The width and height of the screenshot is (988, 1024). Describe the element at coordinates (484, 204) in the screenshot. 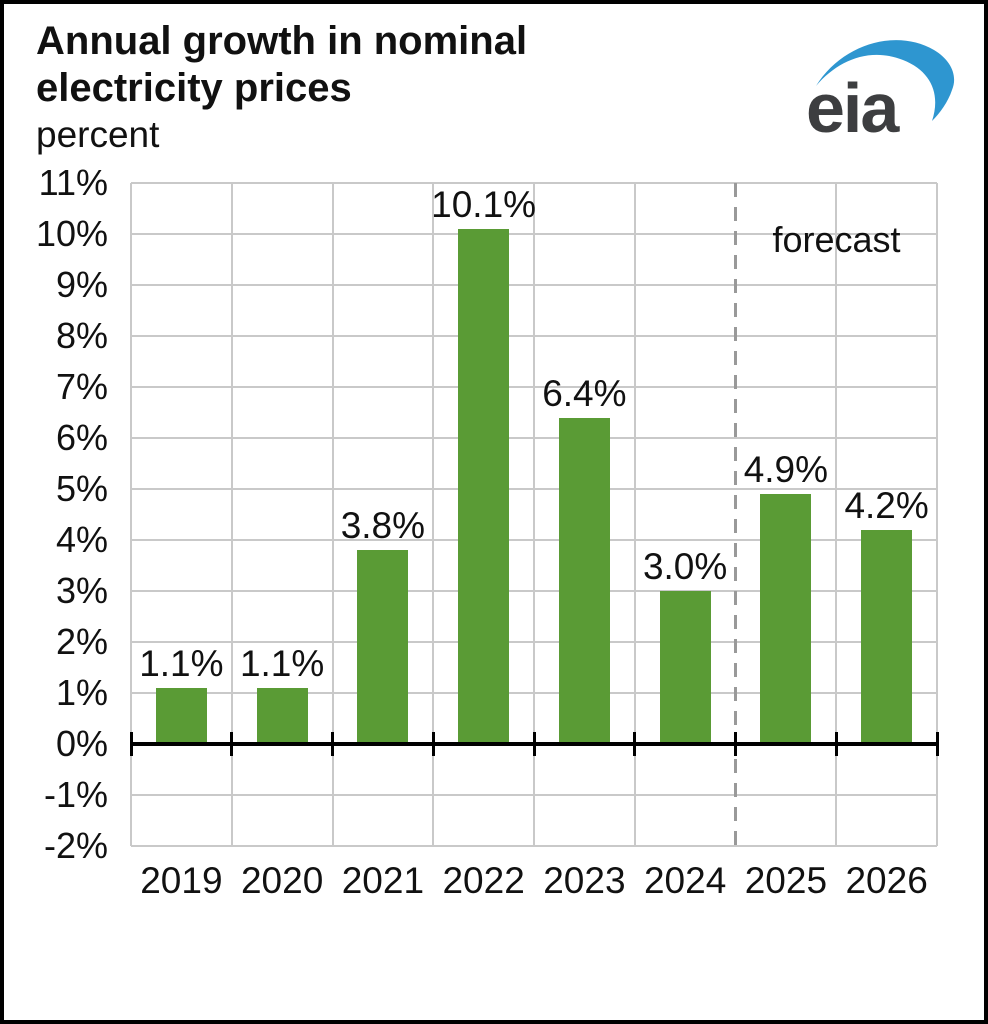

I see `bar-value-label: 10.1%` at that location.